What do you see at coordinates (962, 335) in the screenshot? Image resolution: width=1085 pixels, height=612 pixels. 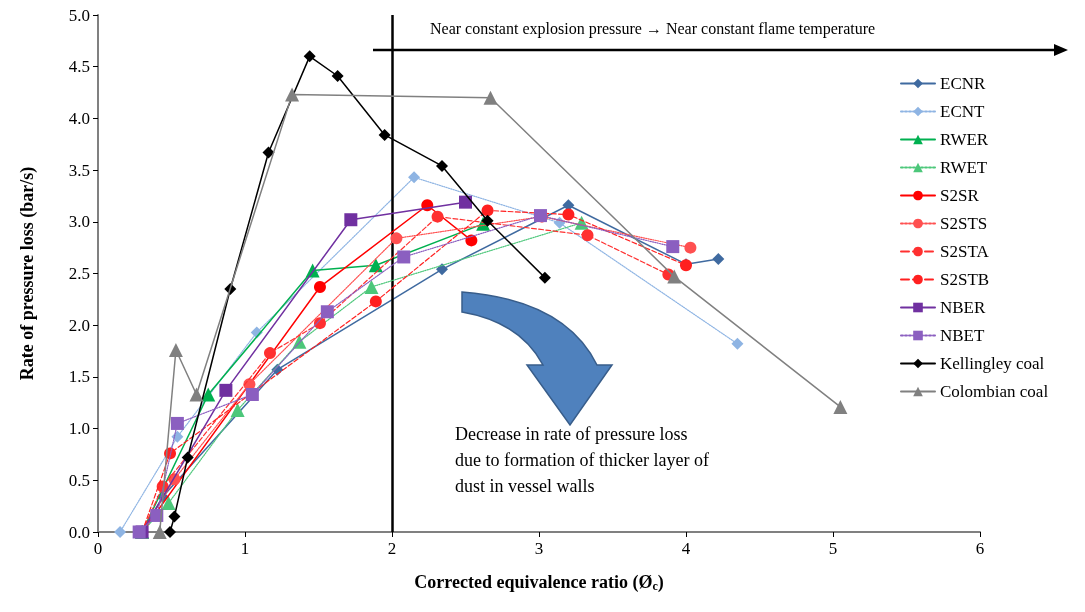 I see `legend-label: NBET` at bounding box center [962, 335].